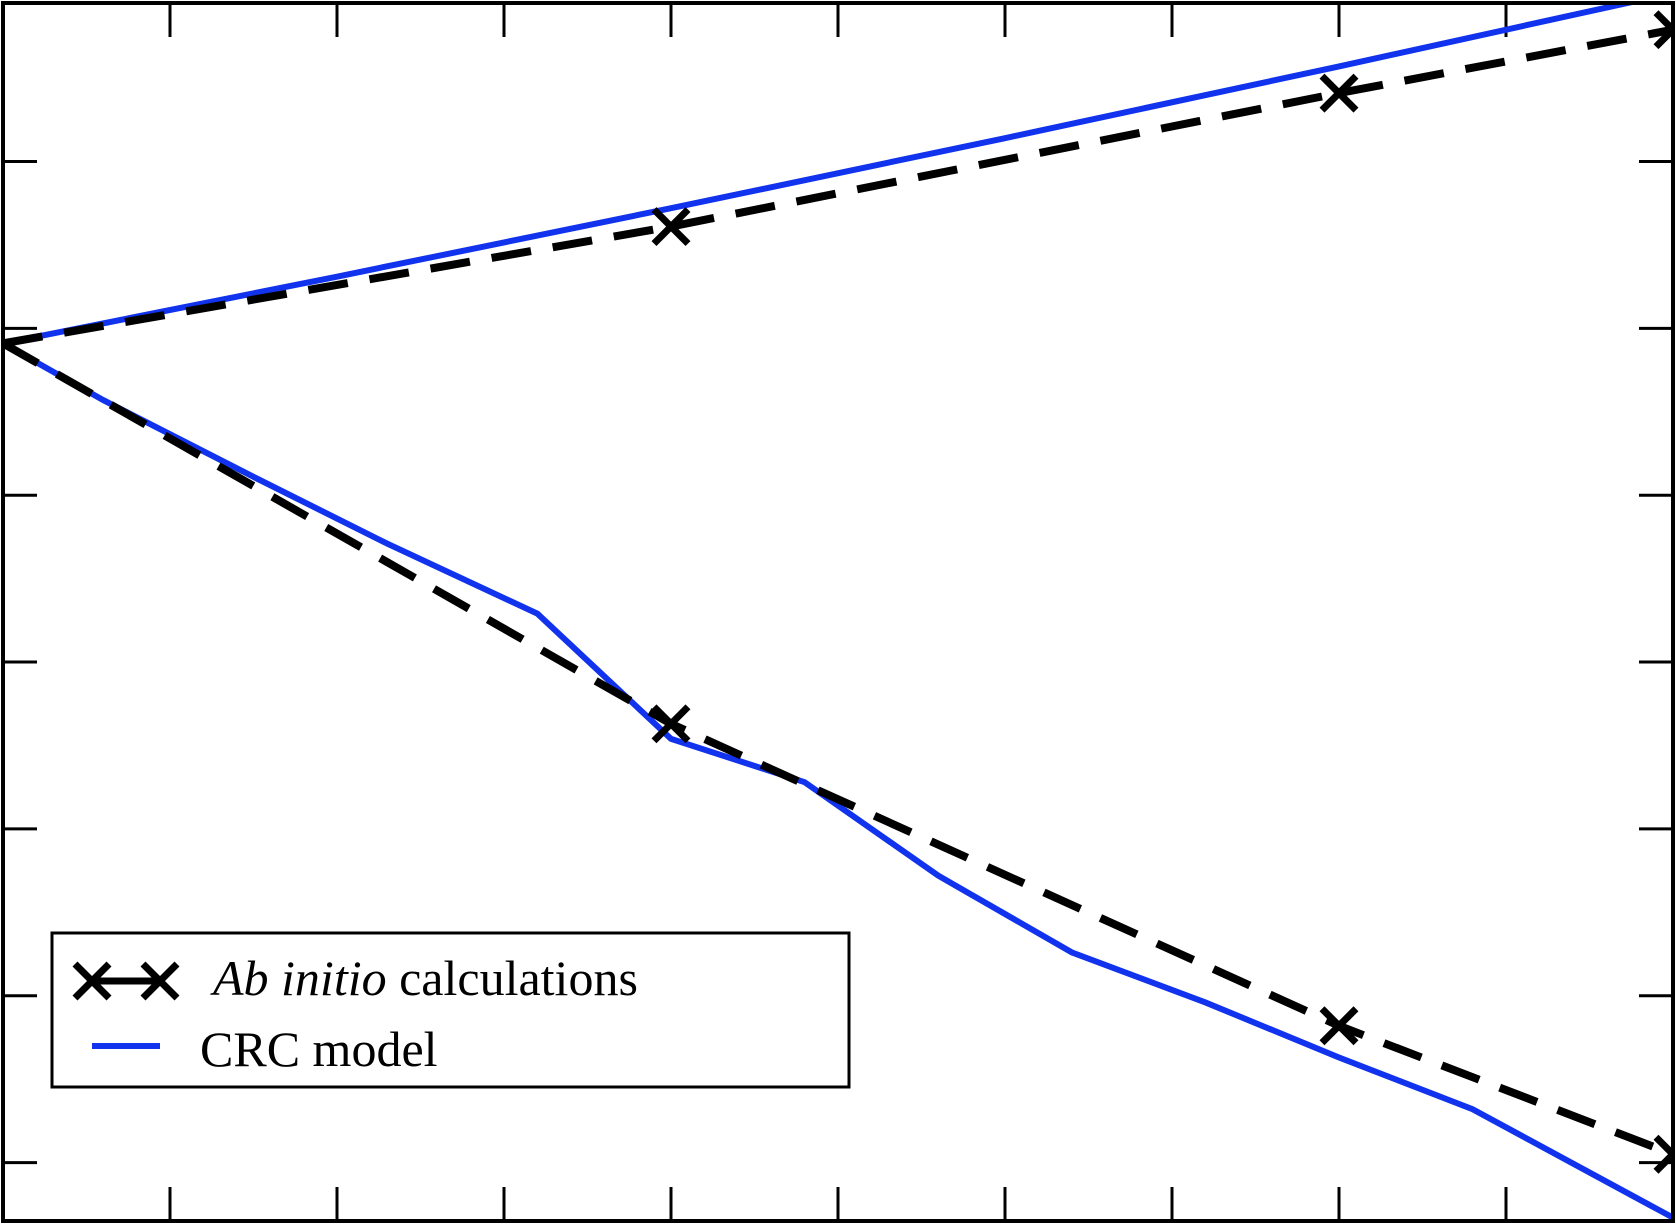 Image resolution: width=1676 pixels, height=1224 pixels. Describe the element at coordinates (126, 981) in the screenshot. I see `legend-sample-ab-initio` at that location.